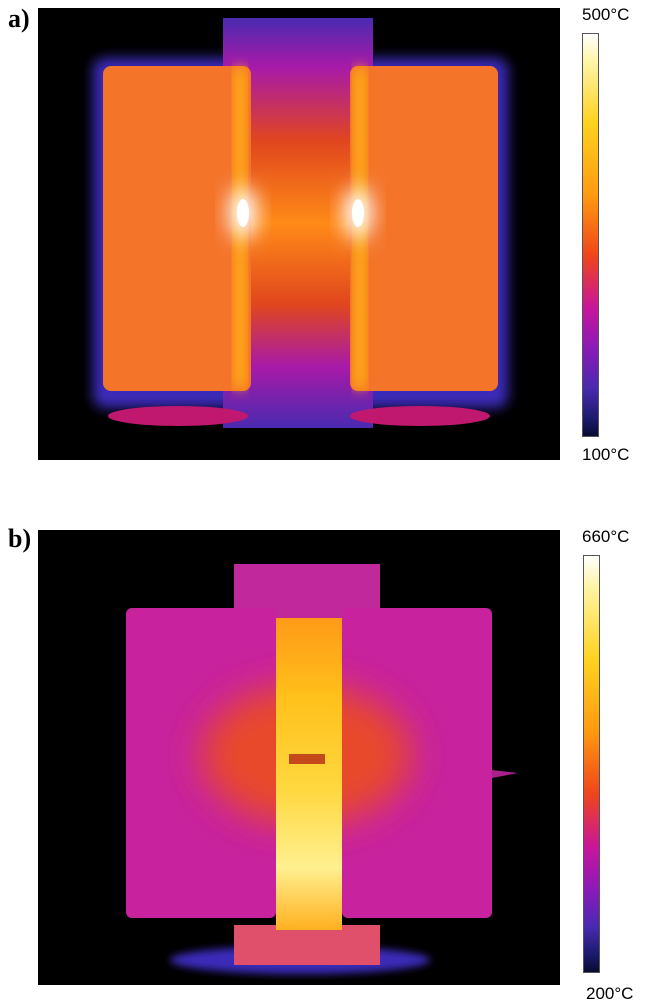 This screenshot has width=648, height=1006. Describe the element at coordinates (19, 18) in the screenshot. I see `panel-a-label: a)` at that location.